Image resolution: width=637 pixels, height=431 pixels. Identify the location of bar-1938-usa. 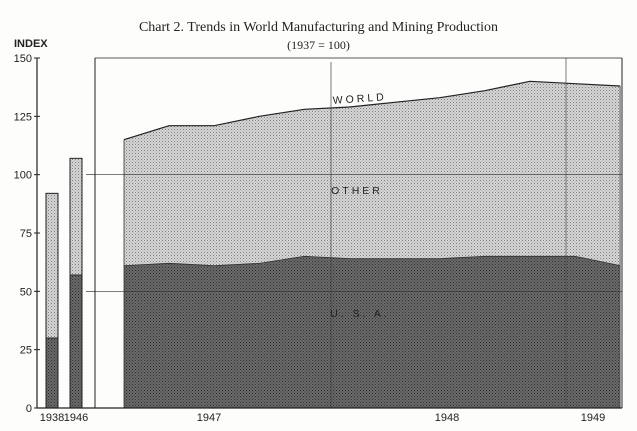
(52, 373).